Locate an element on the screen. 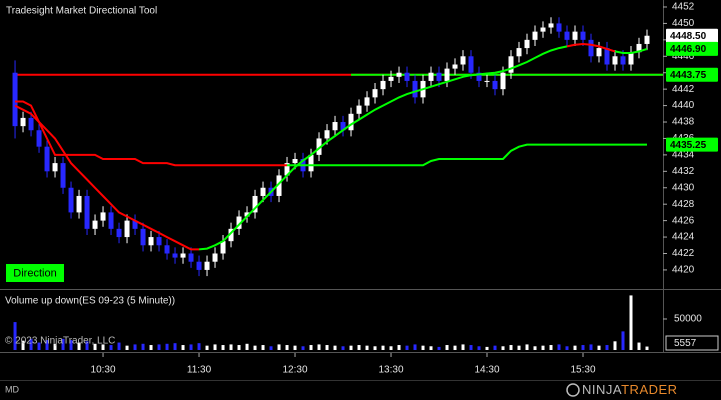  x-tick-label: 13:30 is located at coordinates (391, 370).